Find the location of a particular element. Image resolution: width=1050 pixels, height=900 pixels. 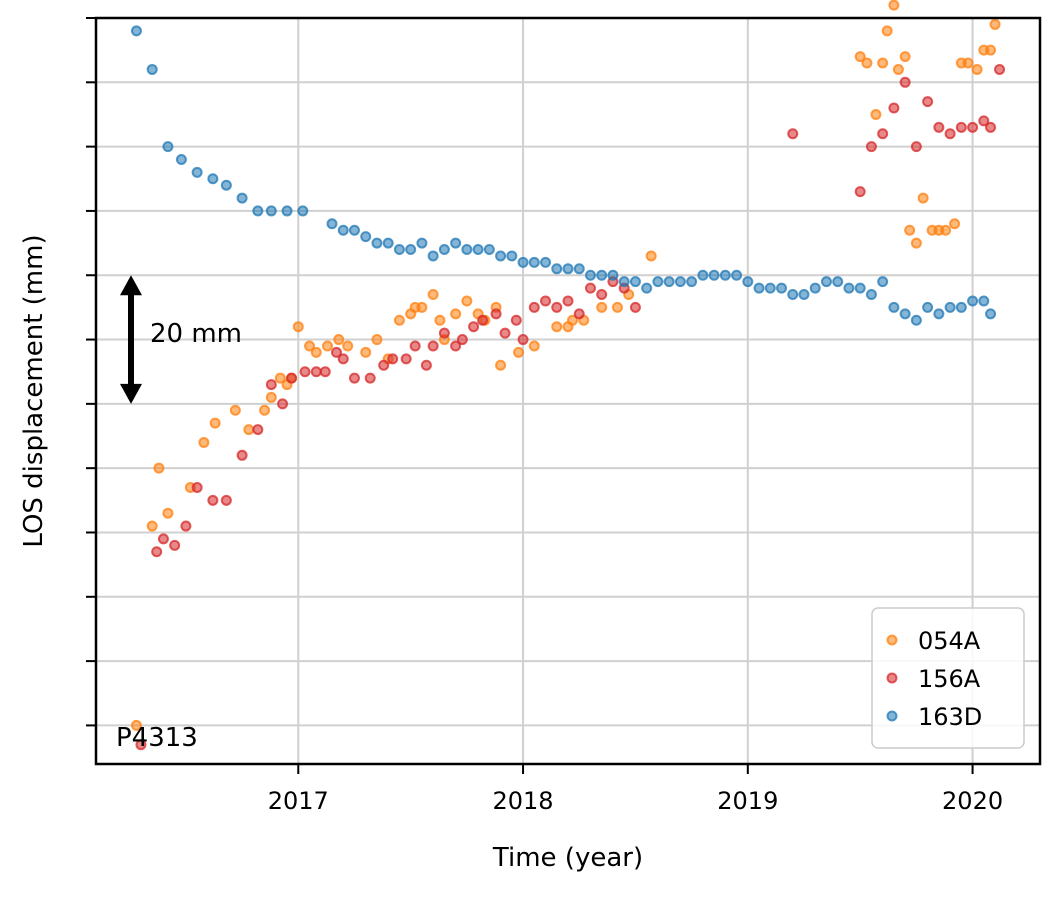

scale-bar: 20 mm is located at coordinates (181, 339).